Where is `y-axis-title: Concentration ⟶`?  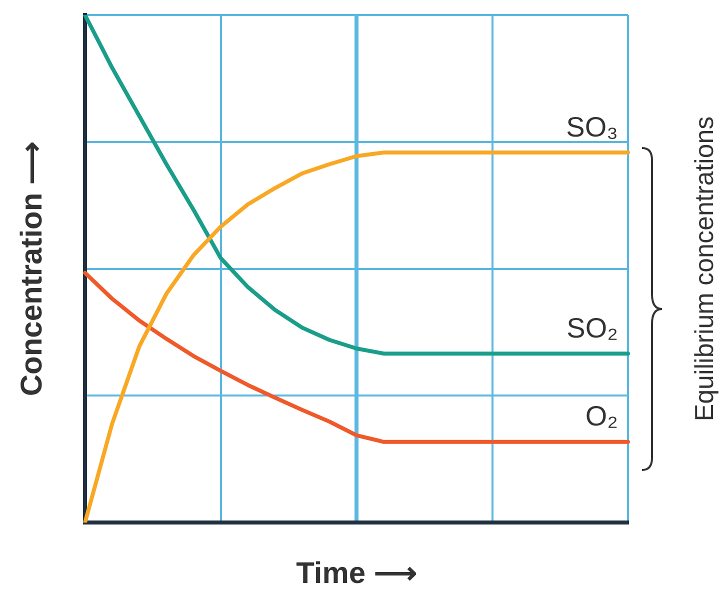 y-axis-title: Concentration ⟶ is located at coordinates (31, 268).